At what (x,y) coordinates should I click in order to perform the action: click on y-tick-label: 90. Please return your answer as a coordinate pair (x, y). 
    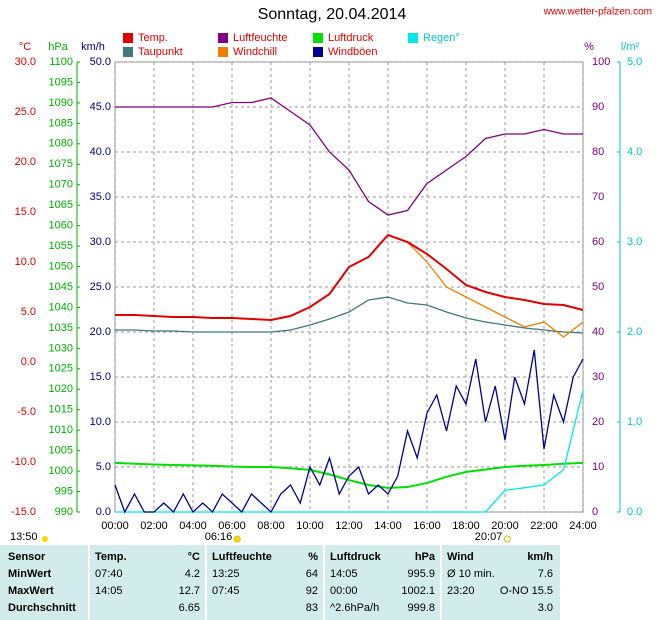
    Looking at the image, I should click on (598, 107).